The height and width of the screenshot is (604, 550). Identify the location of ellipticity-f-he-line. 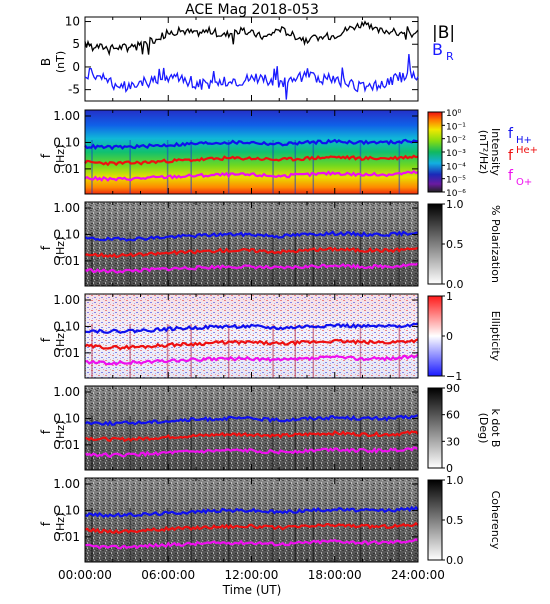
(251, 344).